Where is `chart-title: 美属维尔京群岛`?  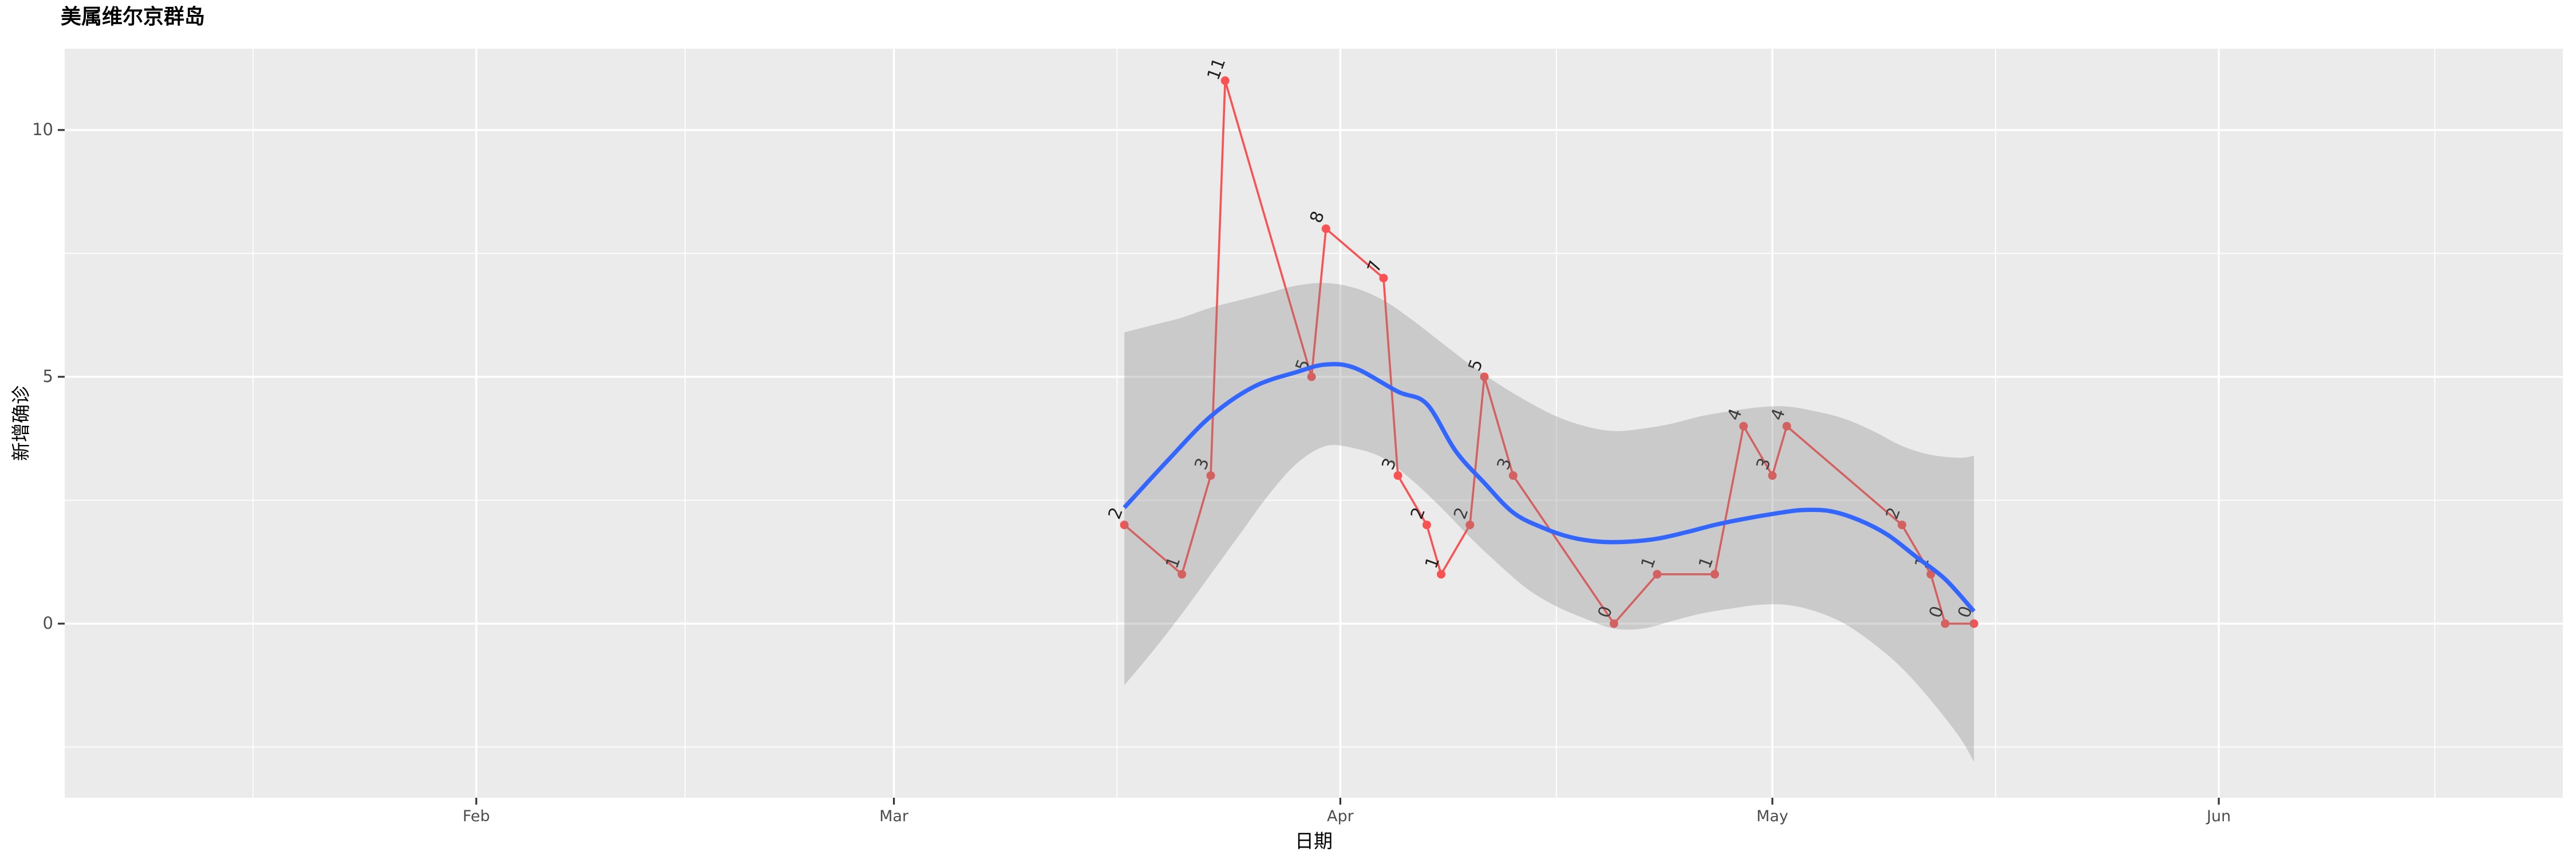 chart-title: 美属维尔京群岛 is located at coordinates (133, 17).